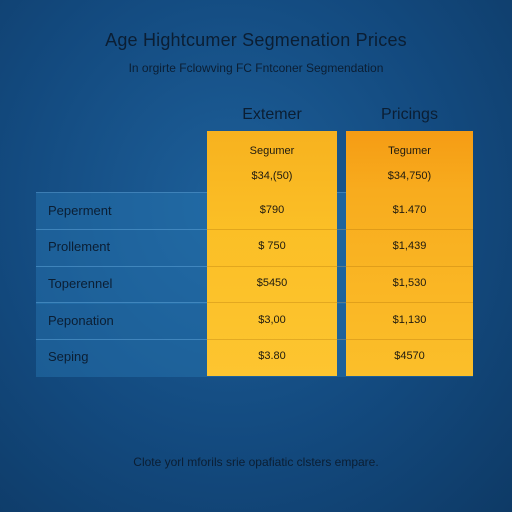 The height and width of the screenshot is (512, 512). What do you see at coordinates (272, 114) in the screenshot?
I see `column-header-extemer: Extemer` at bounding box center [272, 114].